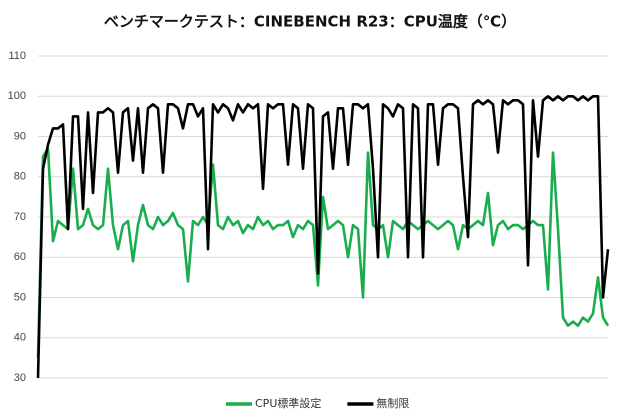 This screenshot has width=620, height=420. What do you see at coordinates (310, 22) in the screenshot?
I see `chart-title: ベンチマークテスト：CINEBENCH R23：CPU温度（℃）` at bounding box center [310, 22].